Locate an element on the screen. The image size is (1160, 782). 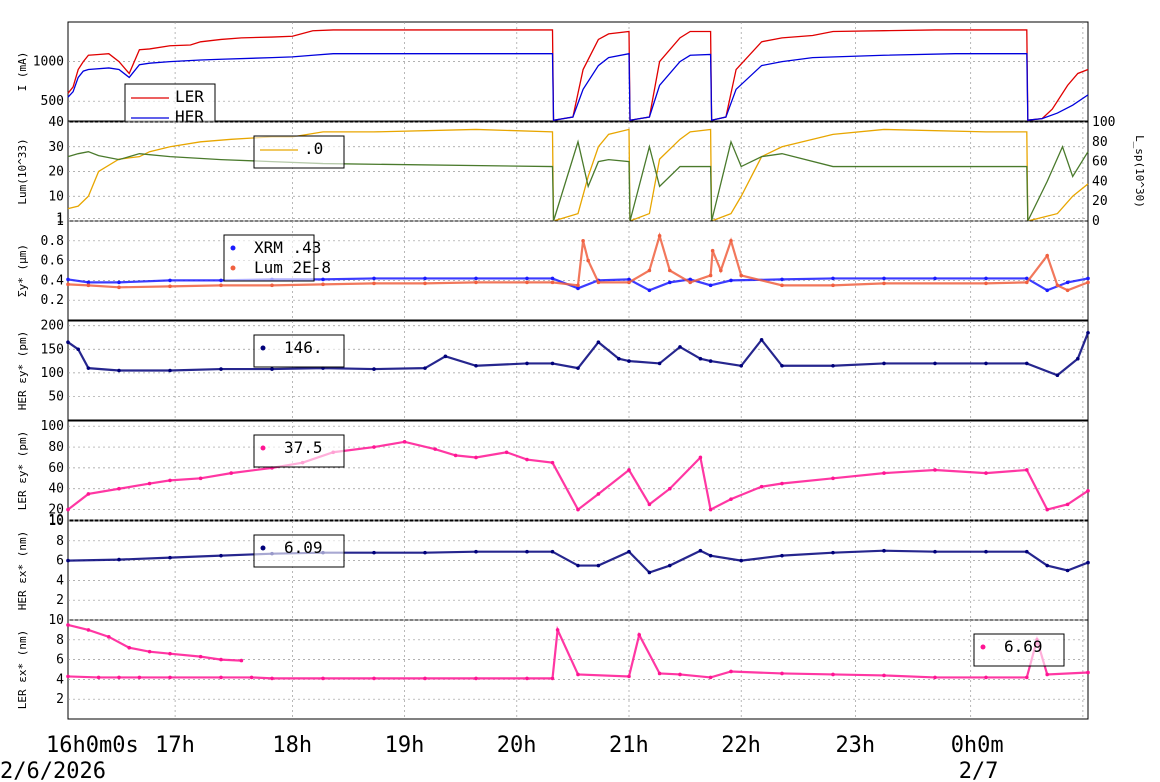
series-line is located at coordinates (578, 87).